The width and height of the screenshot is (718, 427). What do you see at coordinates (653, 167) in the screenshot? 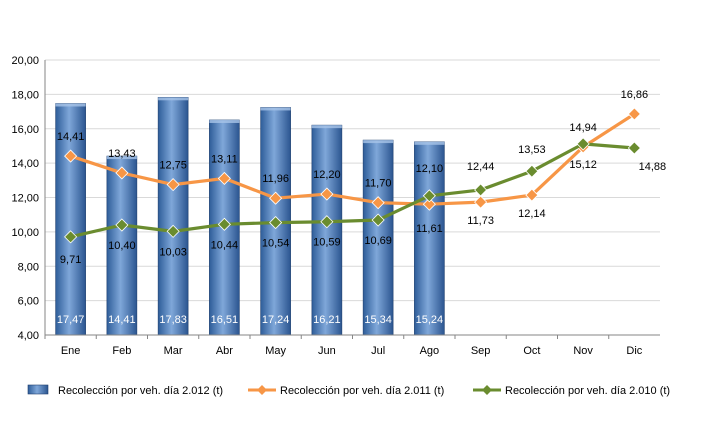
I see `point-value-label: 14,88` at bounding box center [653, 167].